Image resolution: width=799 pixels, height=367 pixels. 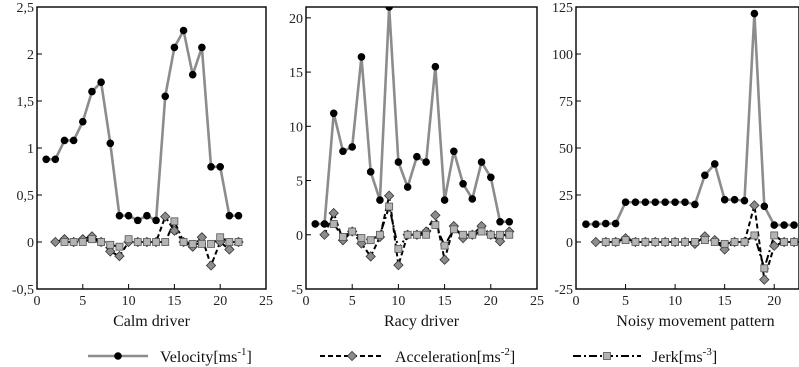 What do you see at coordinates (30, 55) in the screenshot?
I see `y-tick-label: 2` at bounding box center [30, 55].